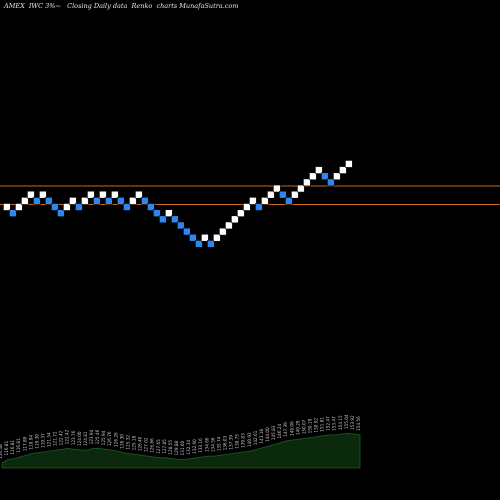 The width and height of the screenshot is (500, 500). I want to click on volume-label-8: 119.37, so click(43, 440).